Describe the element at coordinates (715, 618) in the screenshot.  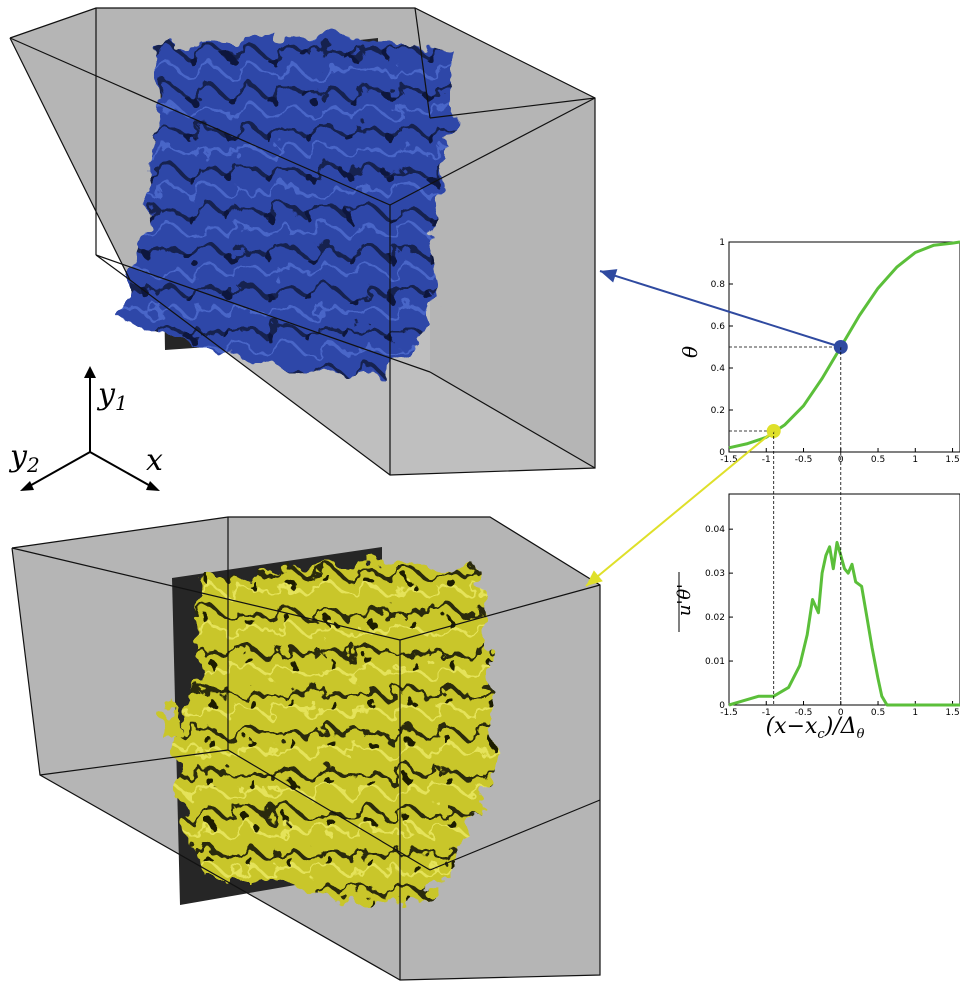
I see `y-tick-label: 0.02` at that location.